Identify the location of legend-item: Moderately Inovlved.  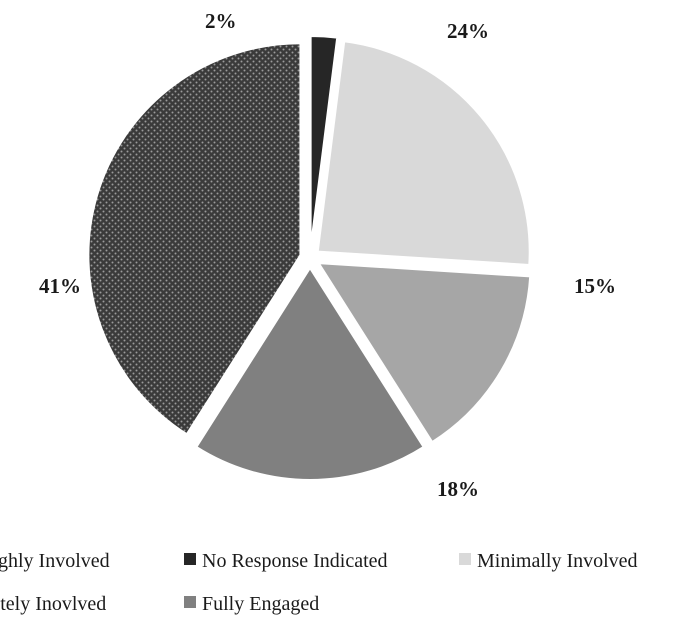
(53, 604).